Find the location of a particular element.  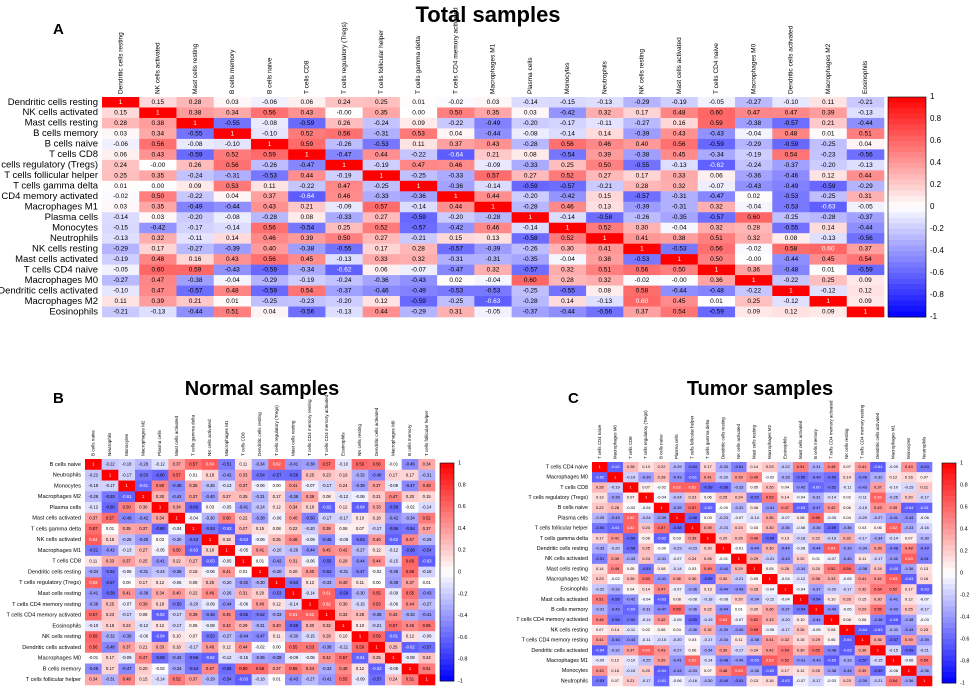

row-label: NK cells resting is located at coordinates (569, 630).